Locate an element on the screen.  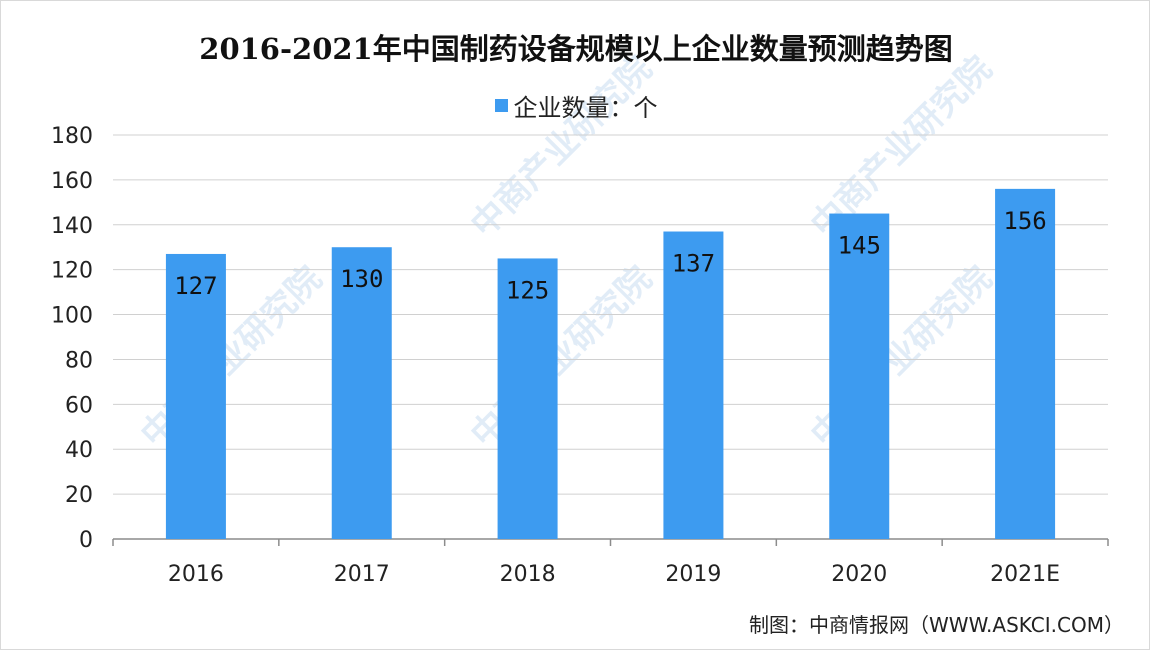
y-tick-label: 60 is located at coordinates (79, 405).